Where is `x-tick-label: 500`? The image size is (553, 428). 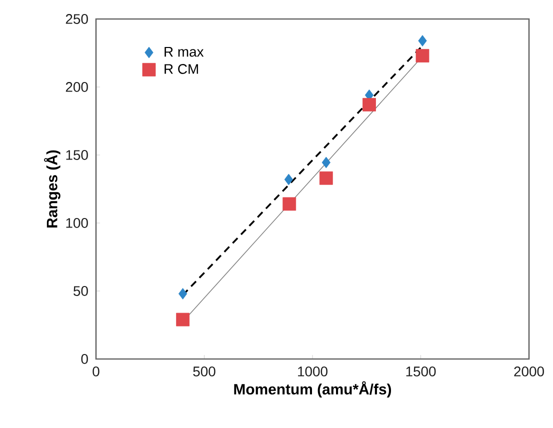
x-tick-label: 500 is located at coordinates (204, 371).